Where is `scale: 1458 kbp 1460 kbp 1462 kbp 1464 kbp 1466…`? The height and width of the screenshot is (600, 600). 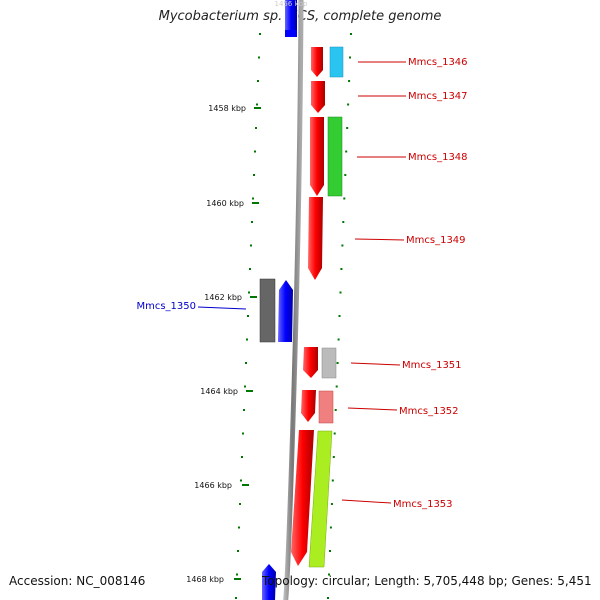 scale: 1458 kbp 1460 kbp 1462 kbp 1464 kbp 1466… is located at coordinates (223, 344).